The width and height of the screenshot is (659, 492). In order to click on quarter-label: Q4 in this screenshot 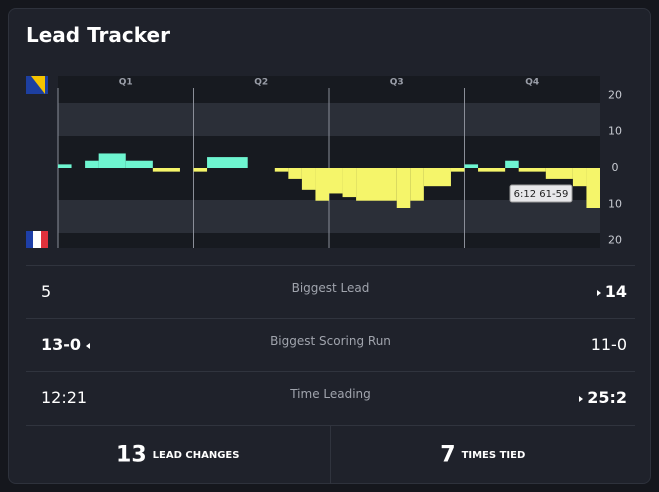, I will do `click(532, 83)`.